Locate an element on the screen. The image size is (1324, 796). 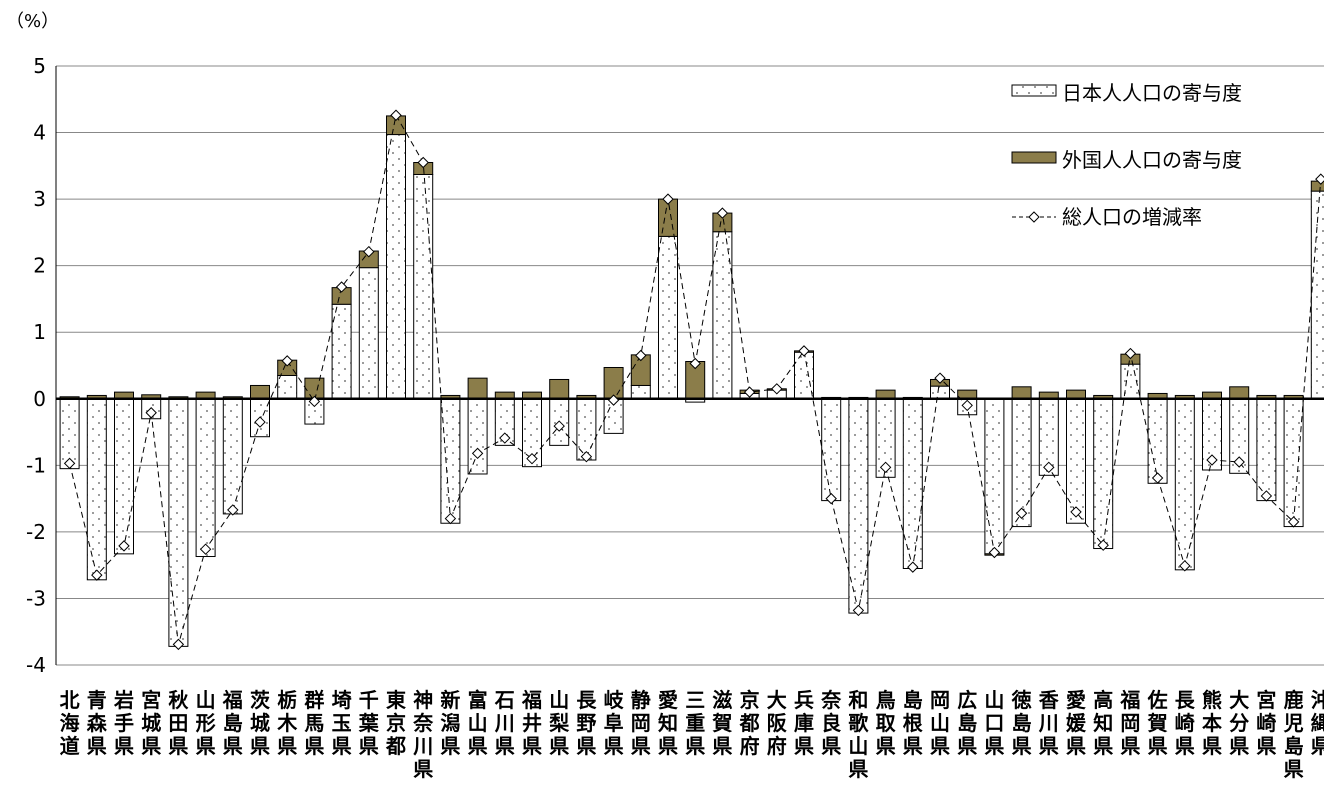
y-tick-label: 1 is located at coordinates (39, 332).